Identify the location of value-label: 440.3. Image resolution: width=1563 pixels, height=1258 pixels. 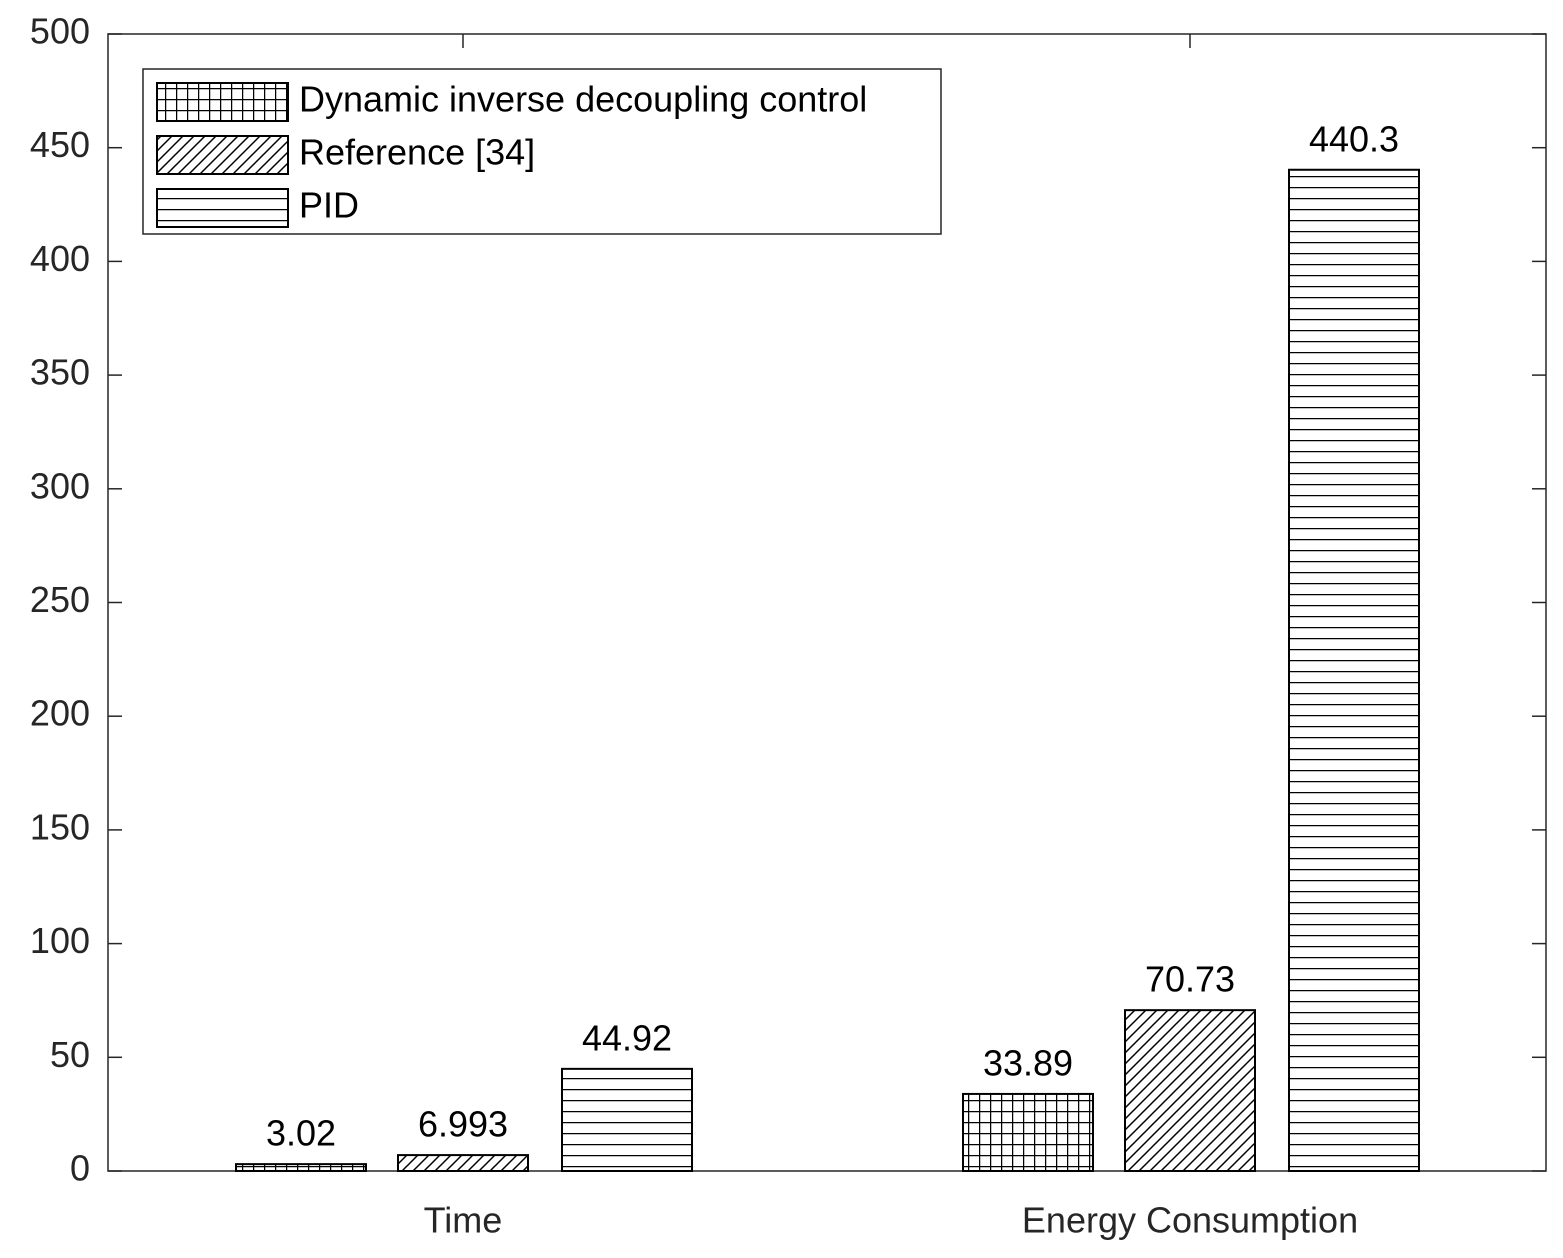
(1354, 138).